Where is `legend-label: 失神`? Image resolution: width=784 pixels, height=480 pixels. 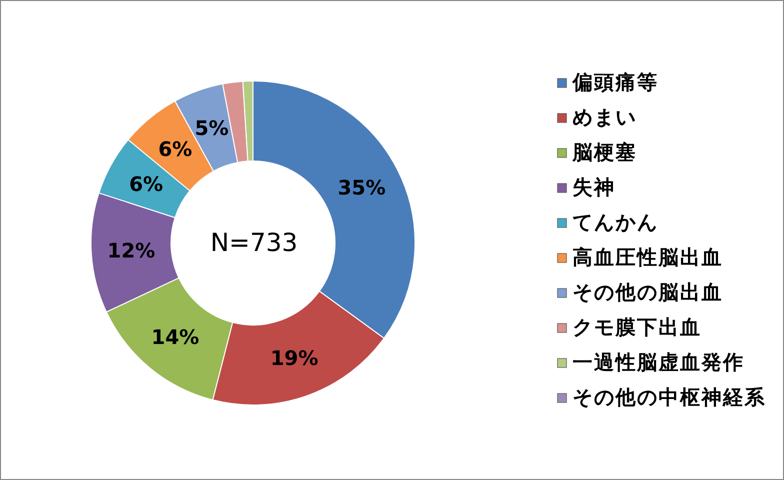
legend-label: 失神 is located at coordinates (594, 187).